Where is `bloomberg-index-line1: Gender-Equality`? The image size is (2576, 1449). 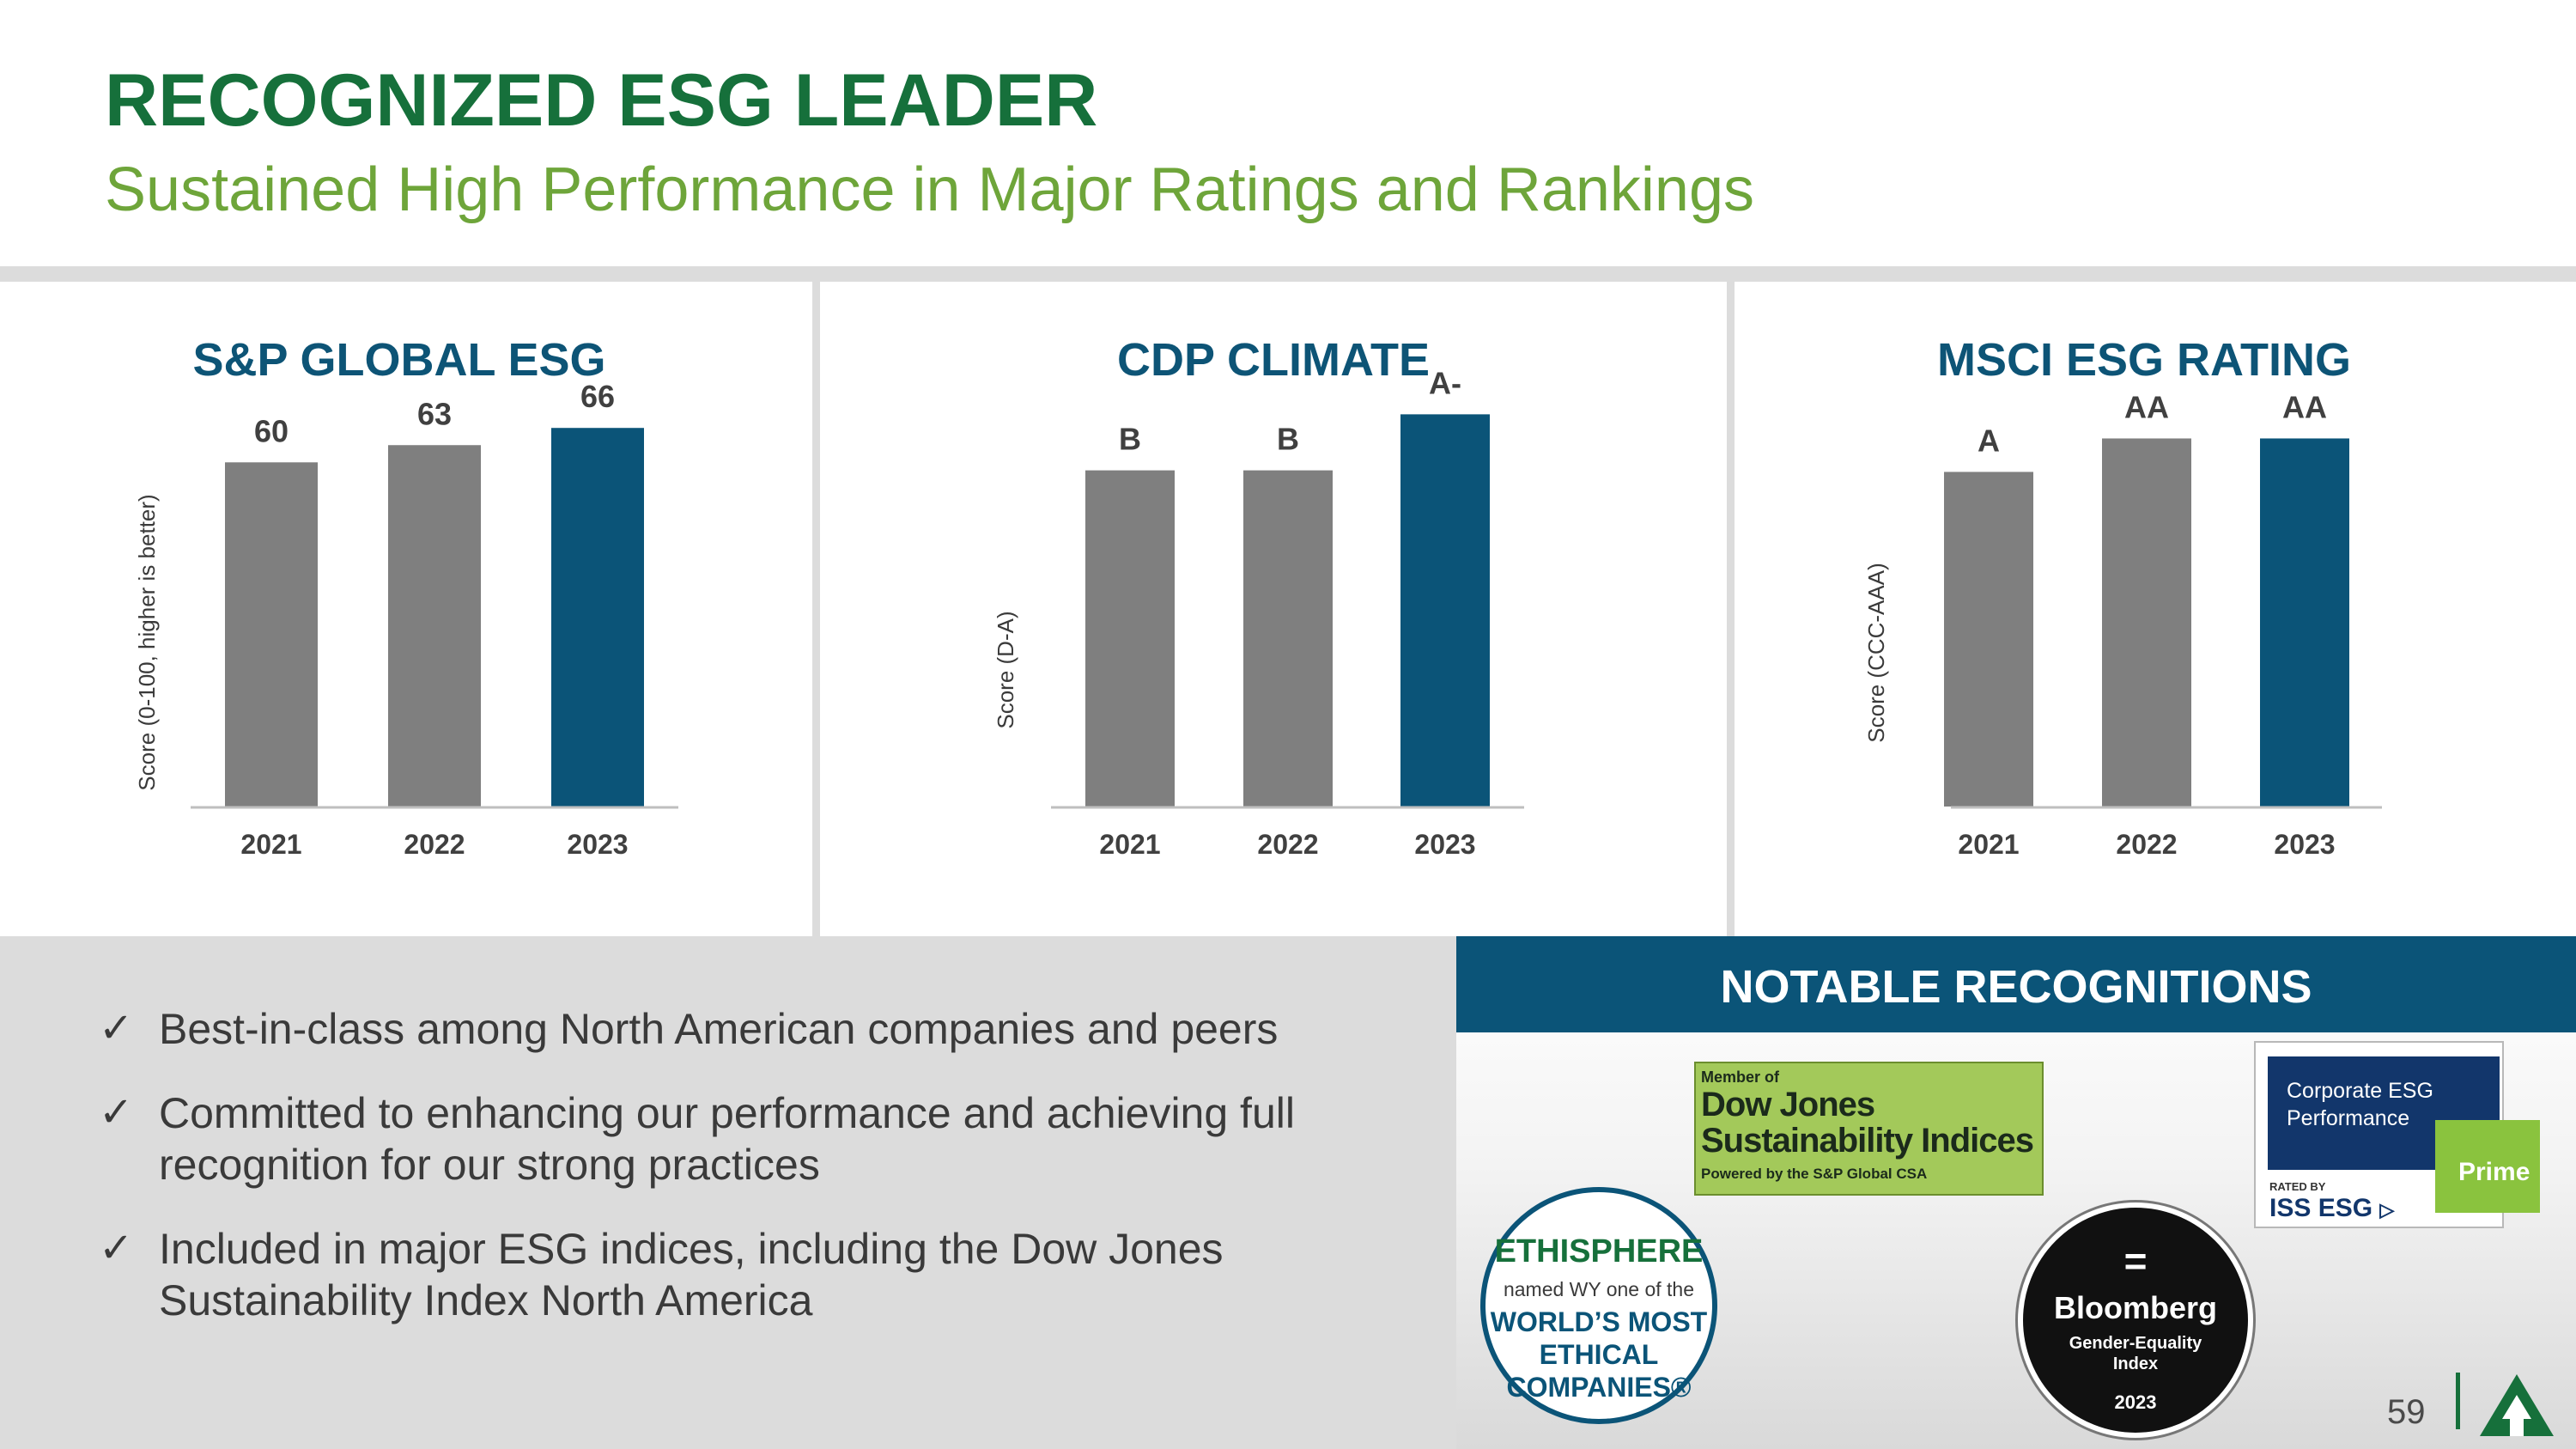 bloomberg-index-line1: Gender-Equality is located at coordinates (2135, 1343).